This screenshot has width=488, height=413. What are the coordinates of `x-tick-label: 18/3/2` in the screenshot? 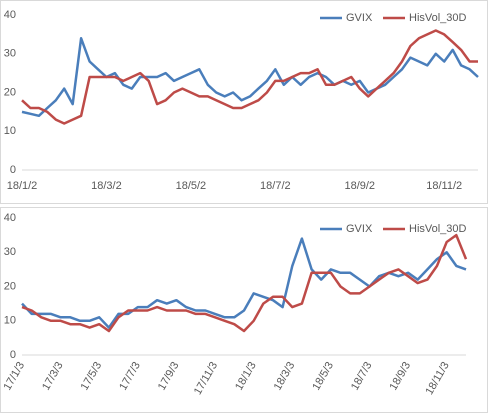 It's located at (106, 186).